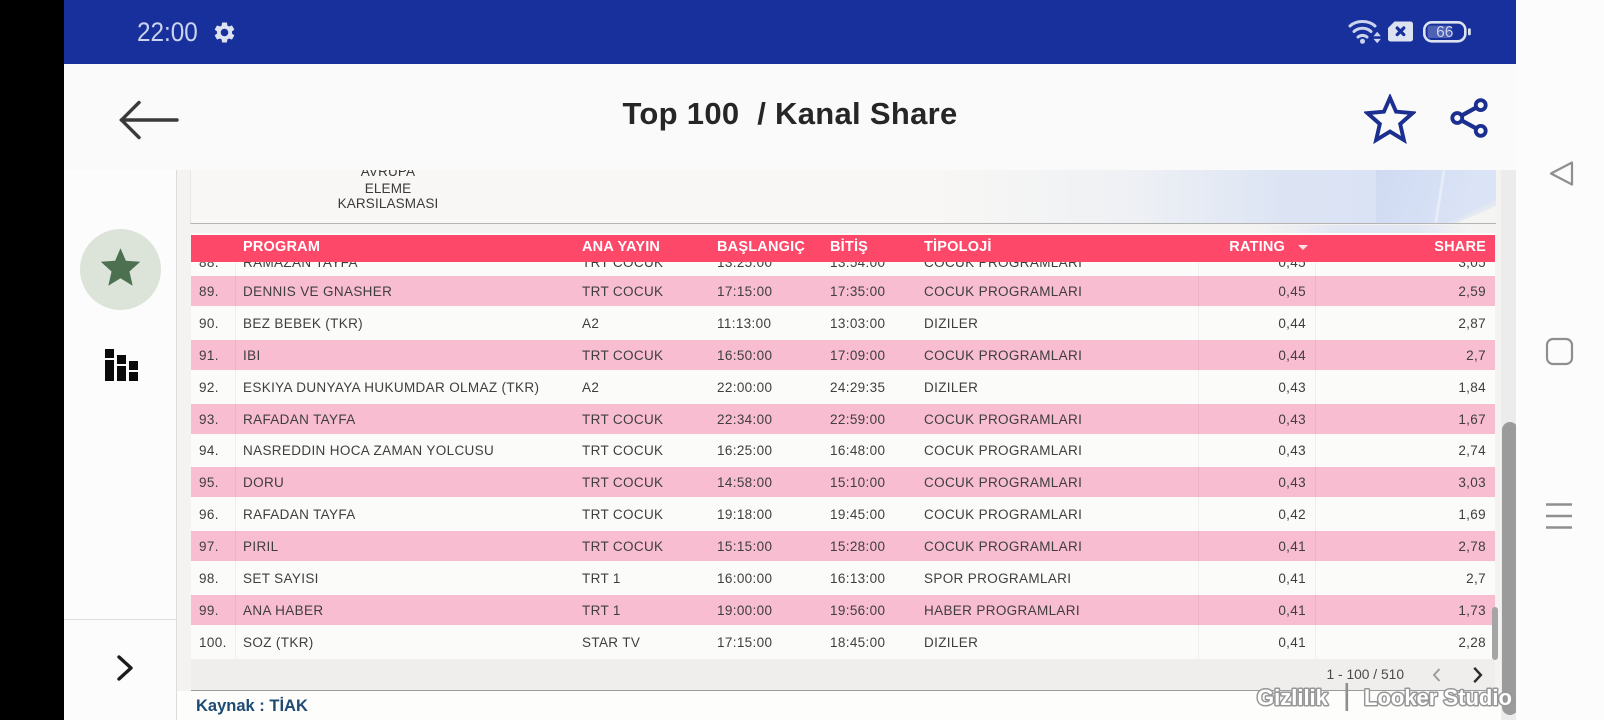 Image resolution: width=1604 pixels, height=720 pixels. I want to click on svg-text: Looker Studio, so click(1438, 697).